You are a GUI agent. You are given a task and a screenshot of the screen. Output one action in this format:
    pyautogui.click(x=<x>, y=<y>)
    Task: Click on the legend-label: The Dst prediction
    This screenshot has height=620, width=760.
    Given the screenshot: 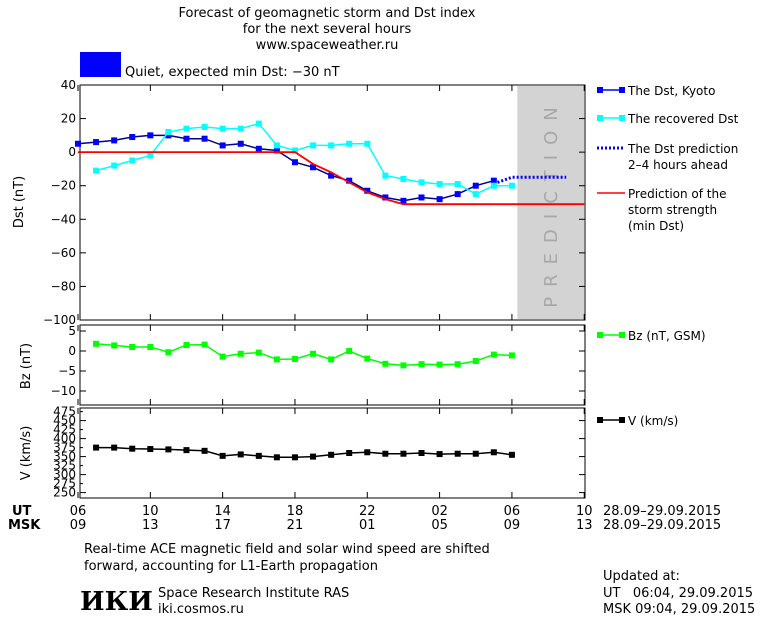 What is the action you would take?
    pyautogui.click(x=682, y=149)
    